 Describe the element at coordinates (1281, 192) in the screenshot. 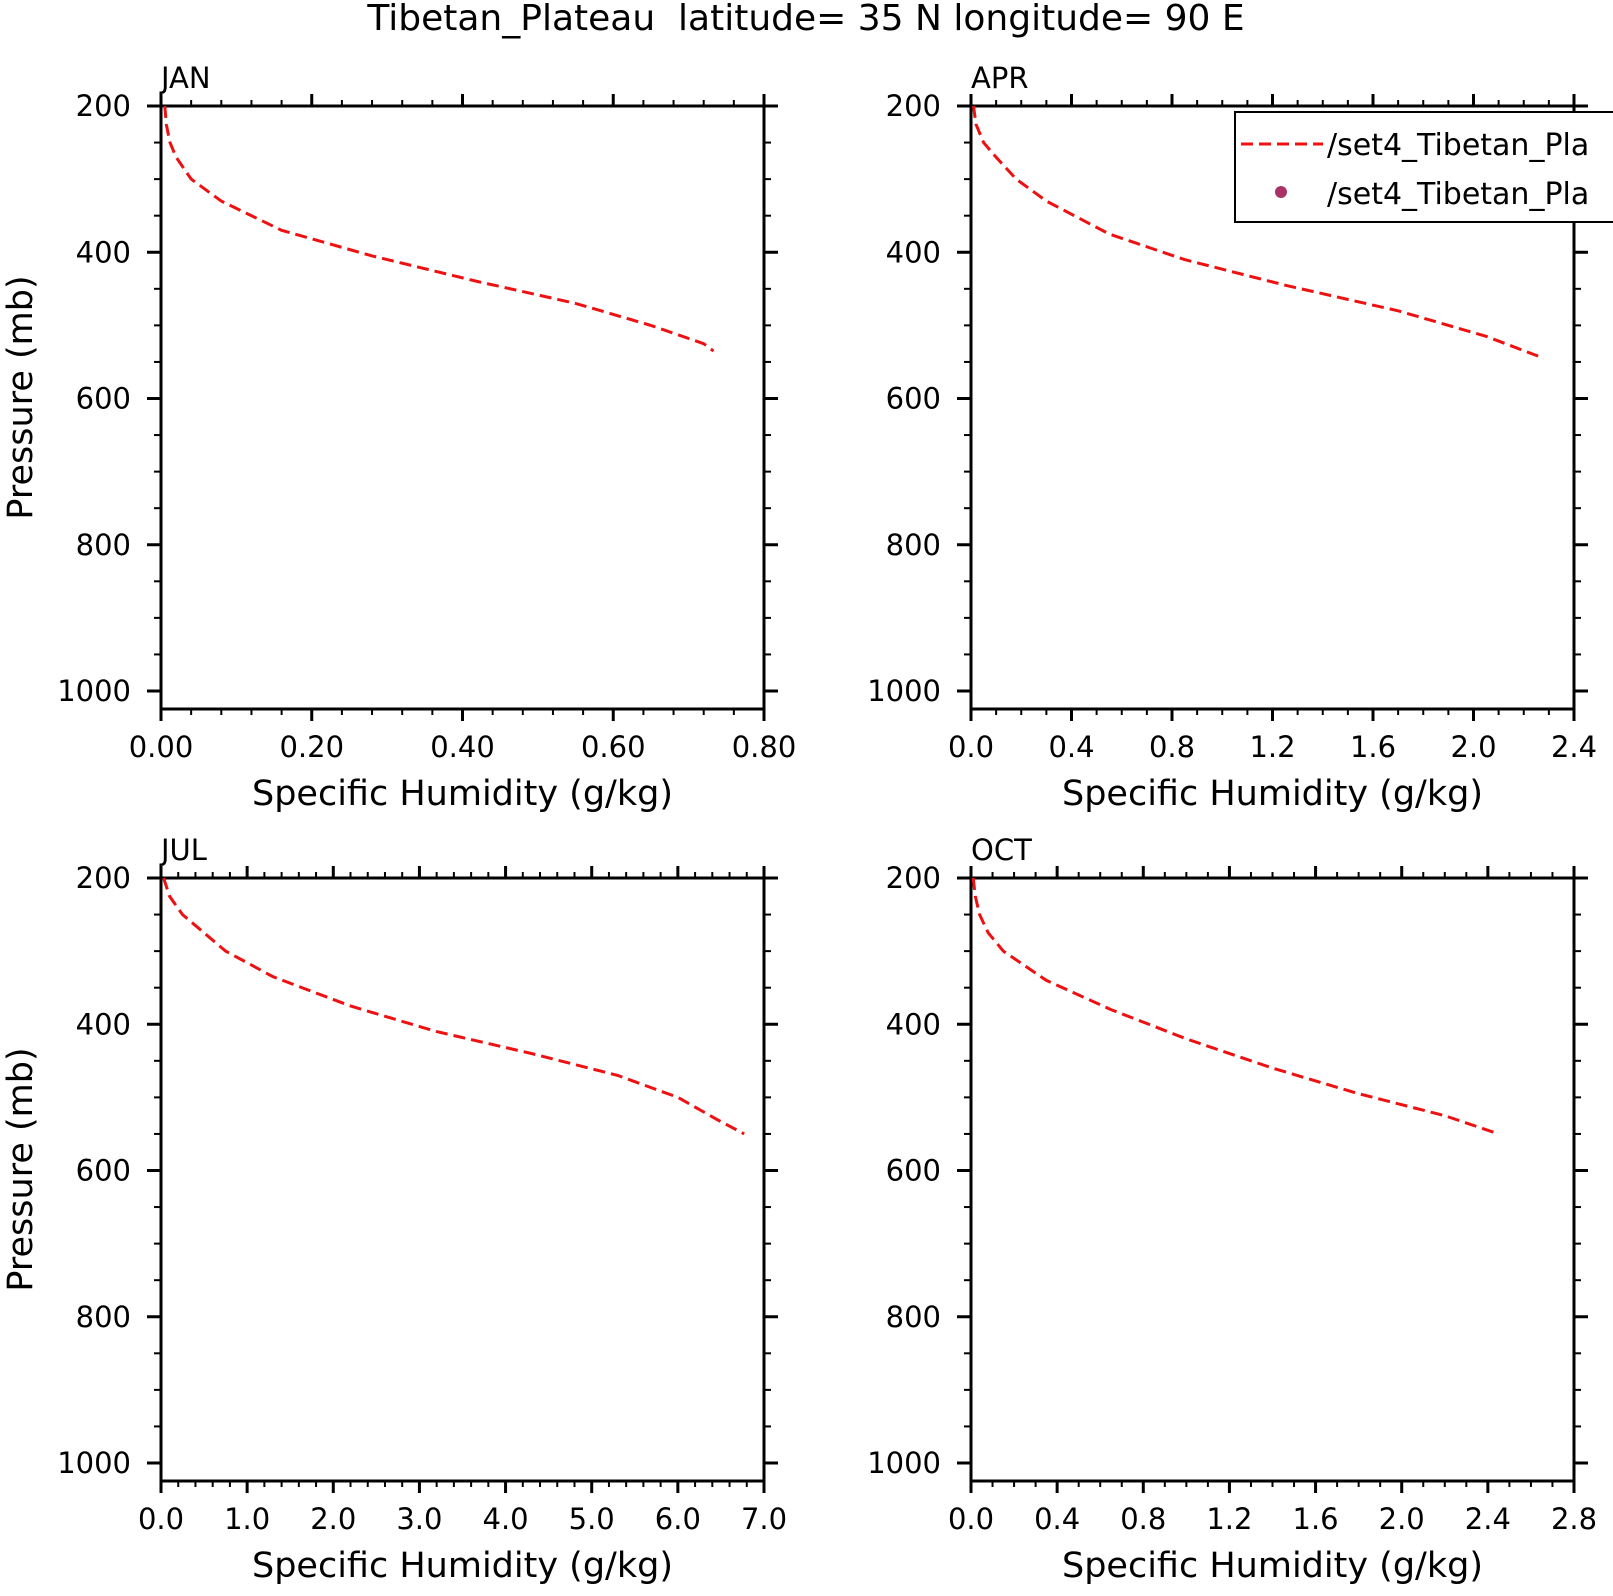

I see `legend-dot-swatch` at that location.